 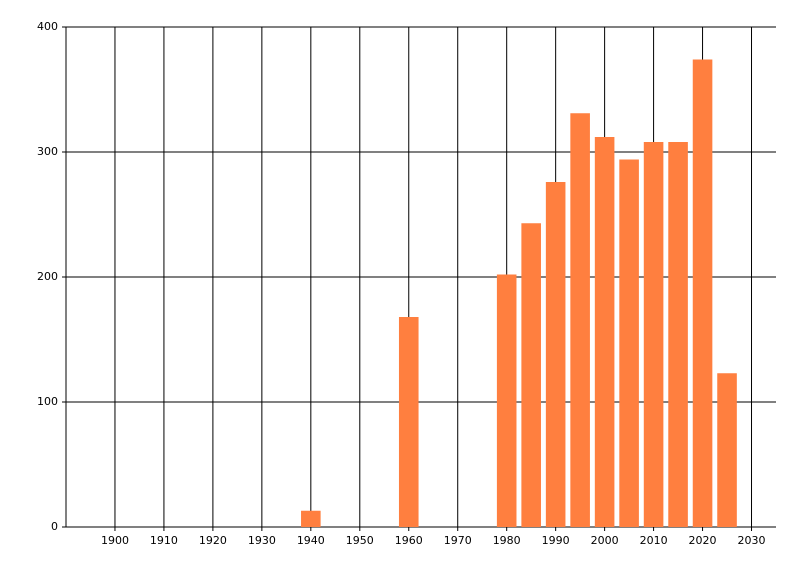 I want to click on x-tick-label: 1910, so click(x=164, y=540).